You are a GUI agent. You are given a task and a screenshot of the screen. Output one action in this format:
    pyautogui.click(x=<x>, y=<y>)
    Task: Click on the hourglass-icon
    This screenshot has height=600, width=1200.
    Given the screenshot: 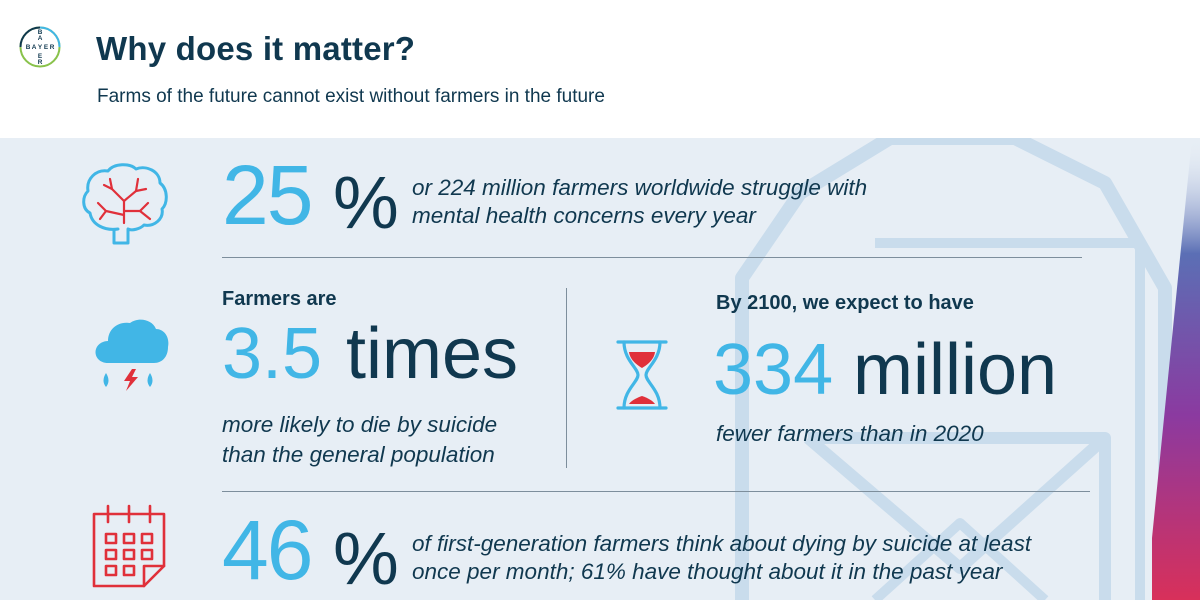 What is the action you would take?
    pyautogui.click(x=642, y=375)
    